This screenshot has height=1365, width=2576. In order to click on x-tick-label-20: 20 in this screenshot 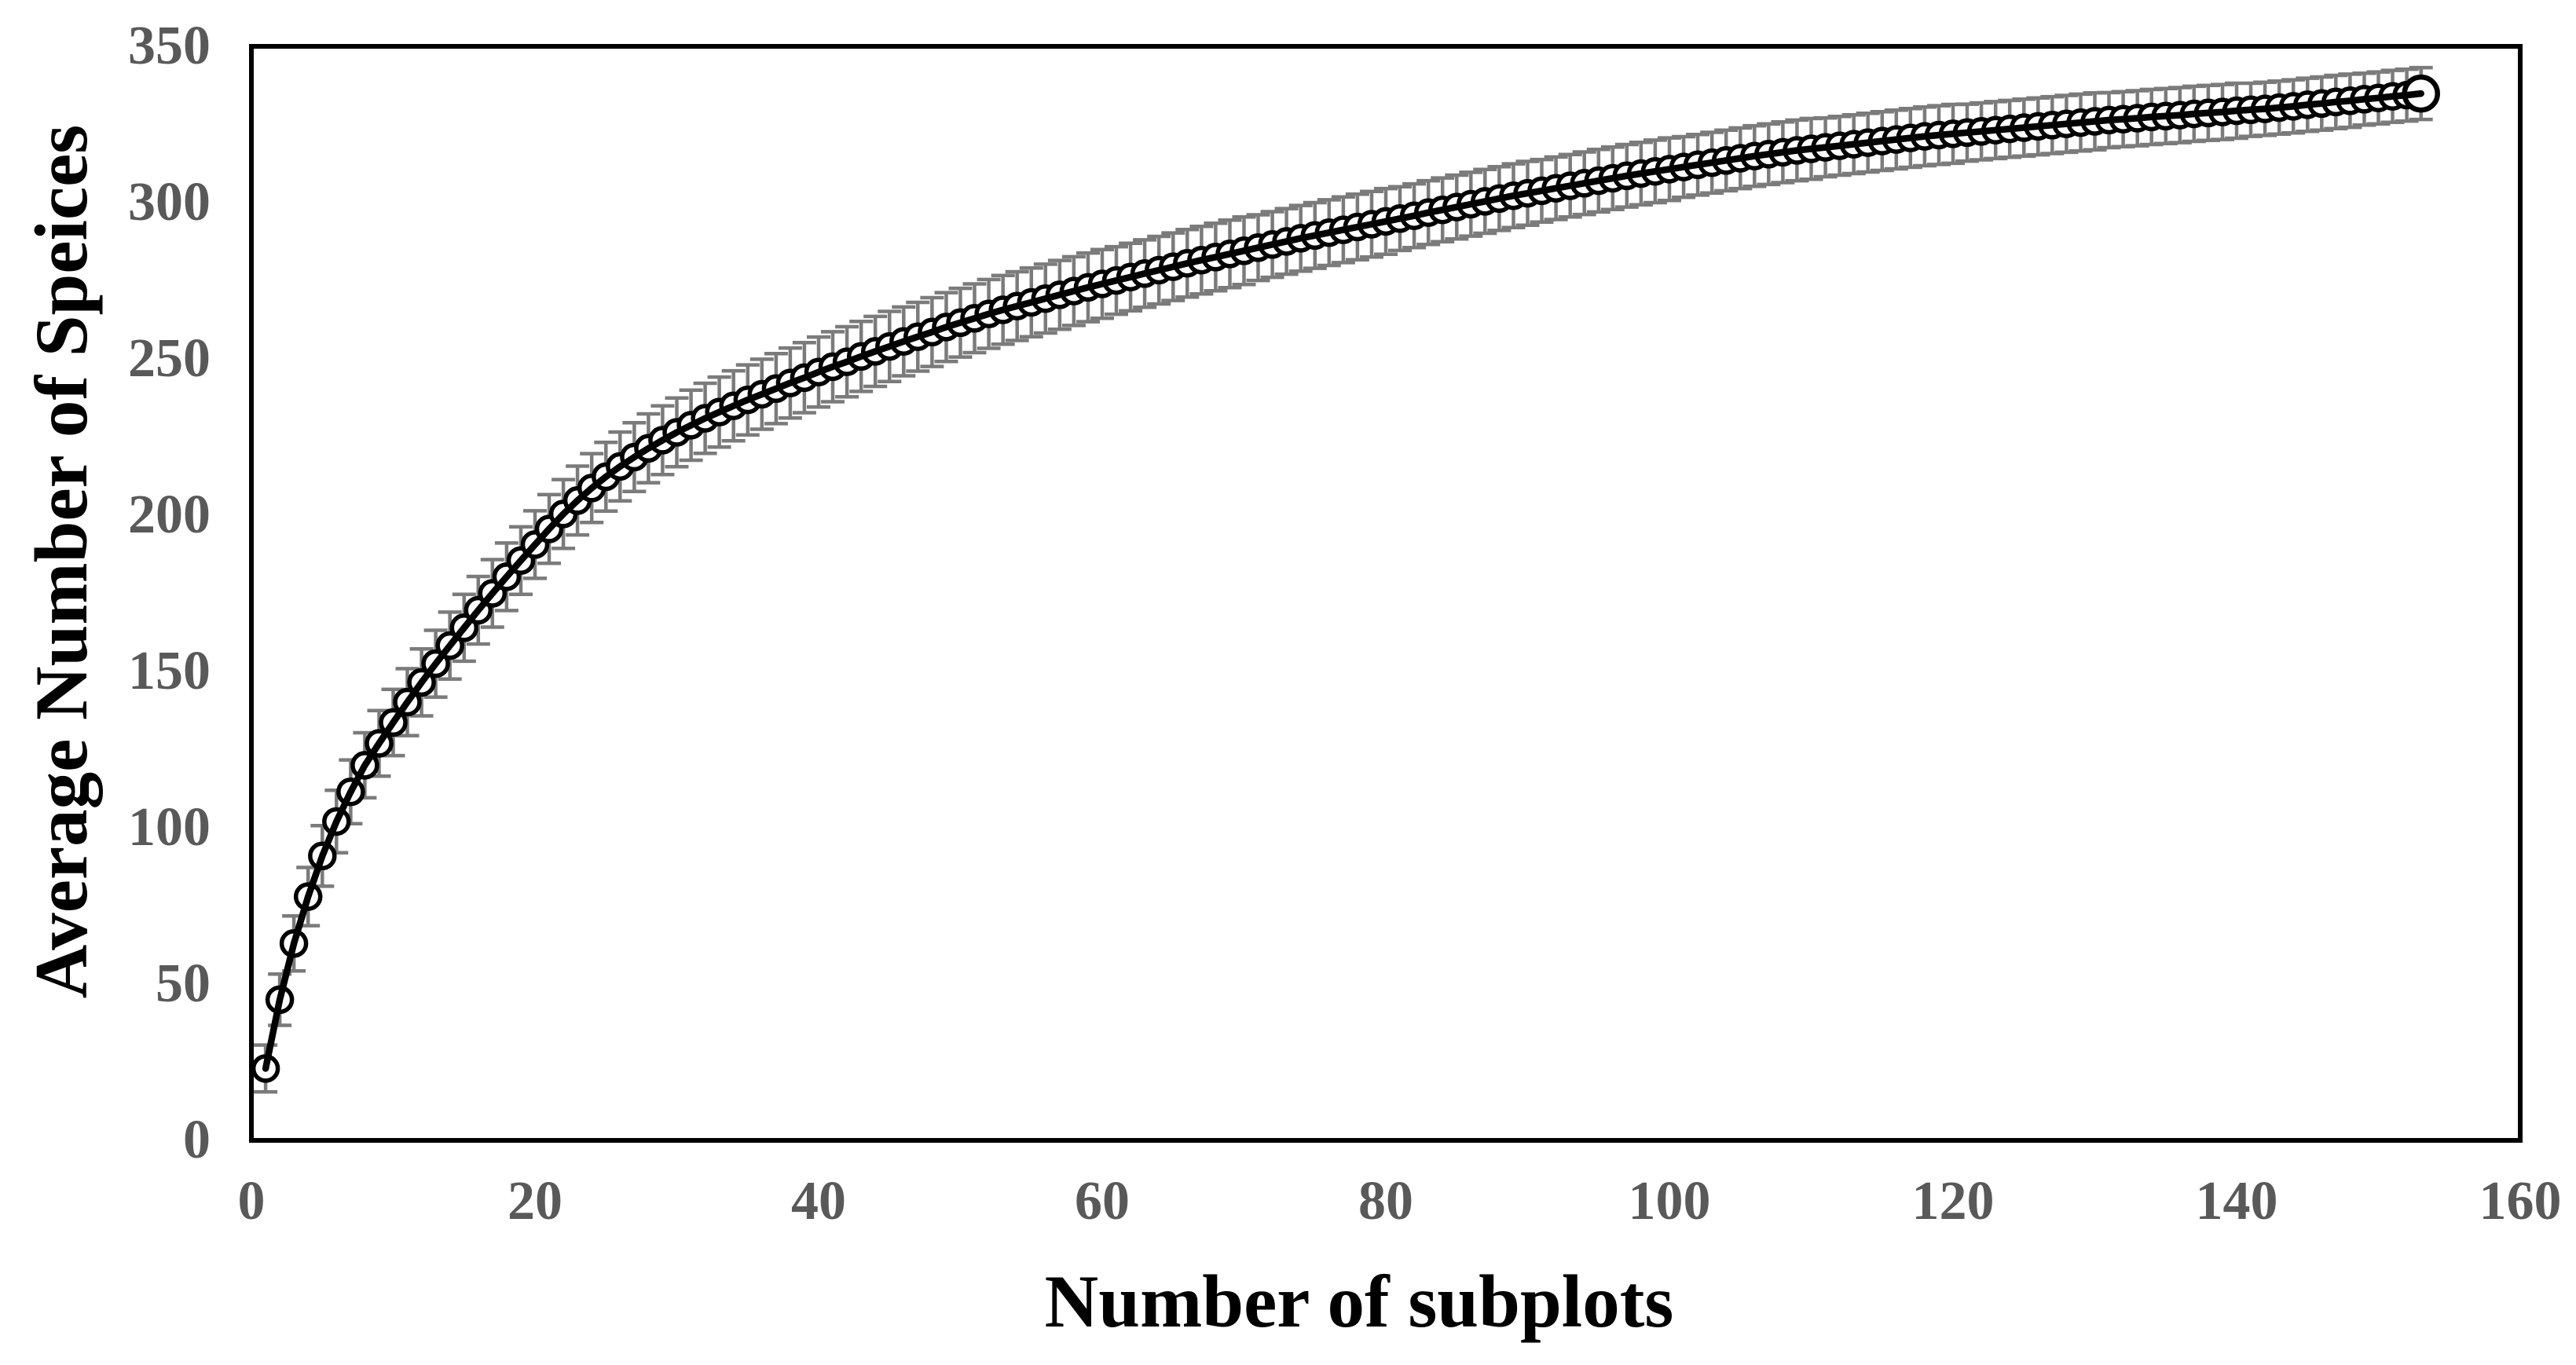, I will do `click(535, 1201)`.